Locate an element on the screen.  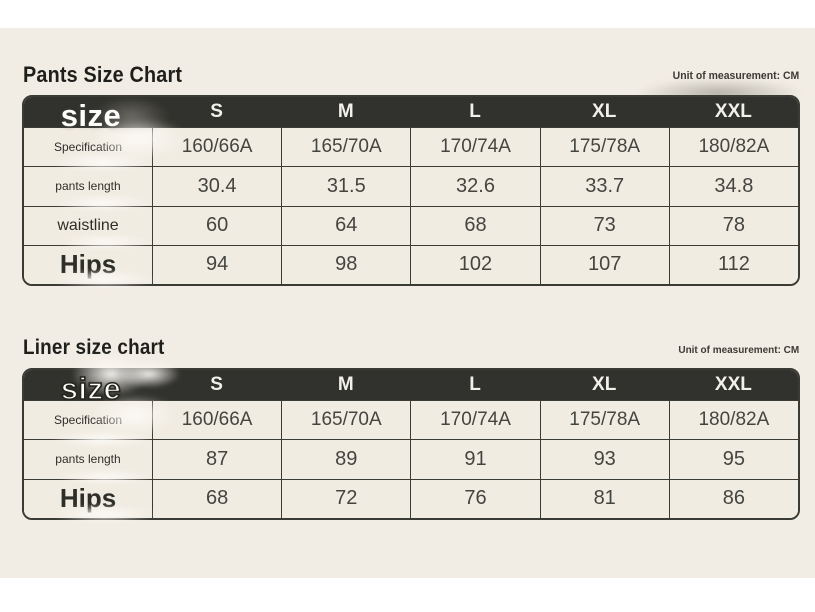
table-cell: 91 is located at coordinates (475, 459).